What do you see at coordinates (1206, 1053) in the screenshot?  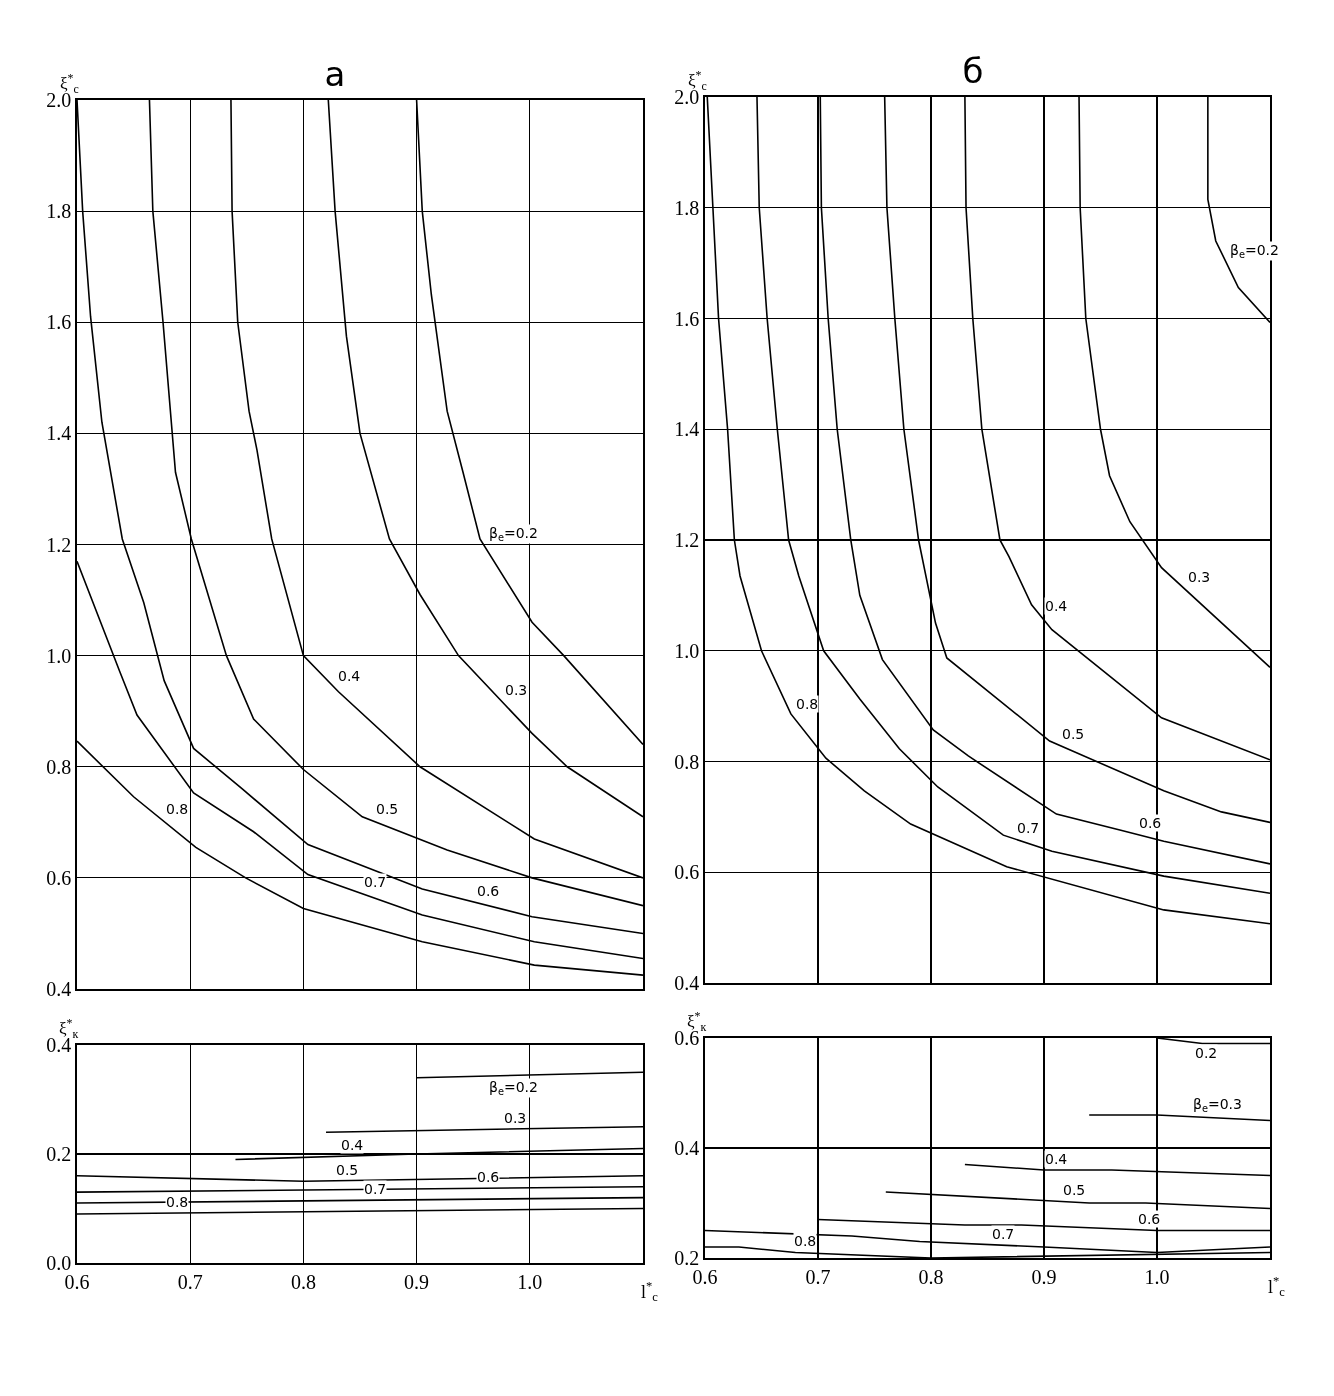 I see `series-label: 0.2` at bounding box center [1206, 1053].